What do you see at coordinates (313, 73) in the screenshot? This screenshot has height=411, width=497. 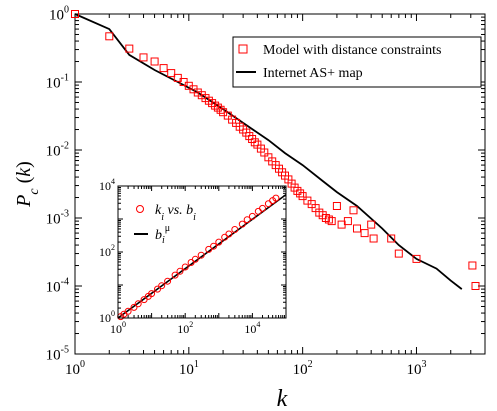 I see `legend-label-internet: Internet AS+ map` at bounding box center [313, 73].